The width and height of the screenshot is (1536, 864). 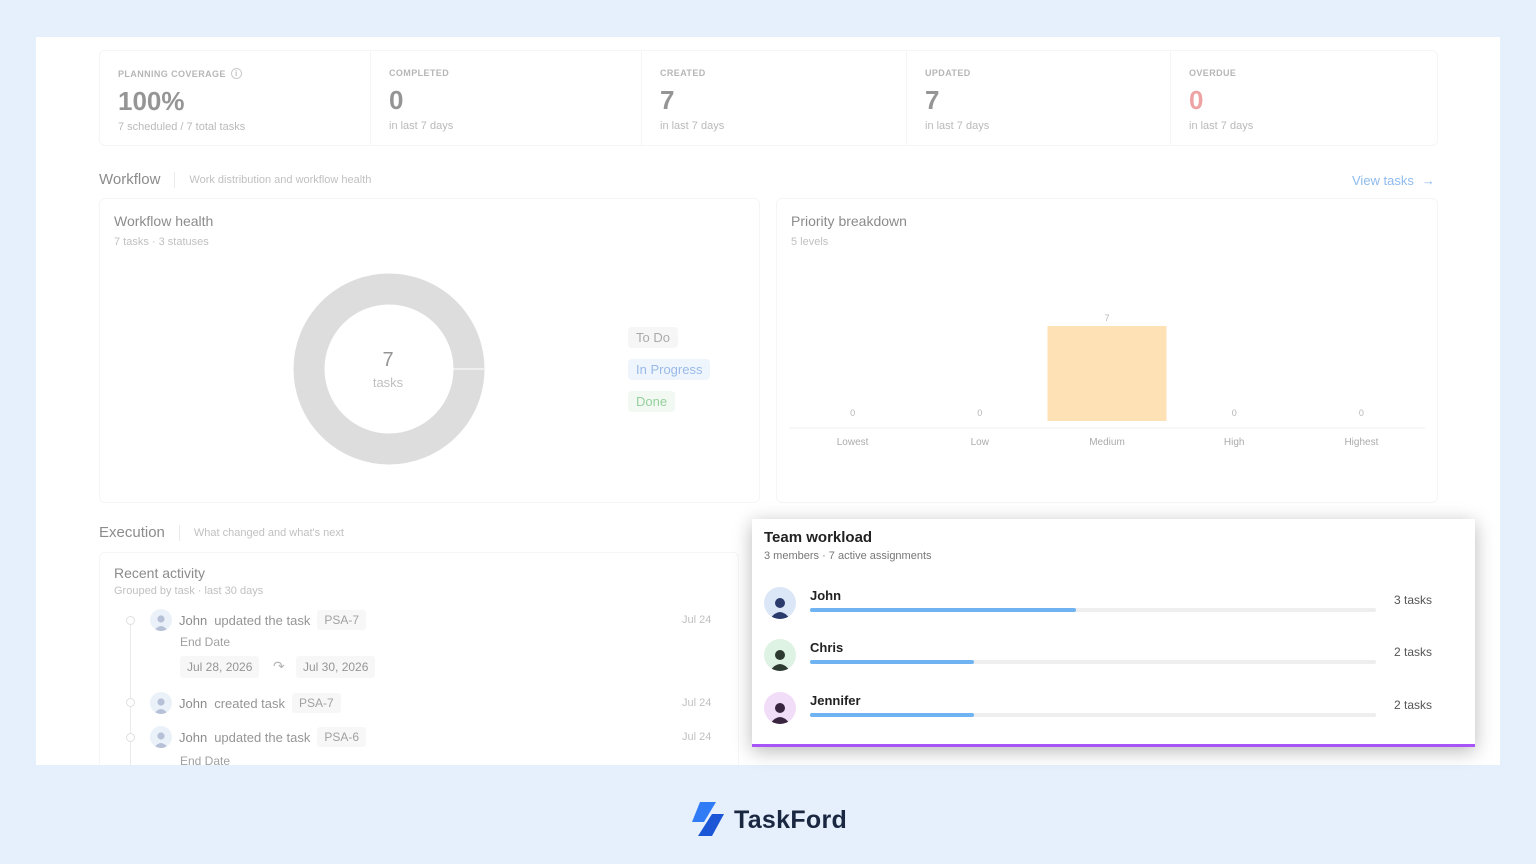 What do you see at coordinates (1093, 610) in the screenshot?
I see `workload-bar-track` at bounding box center [1093, 610].